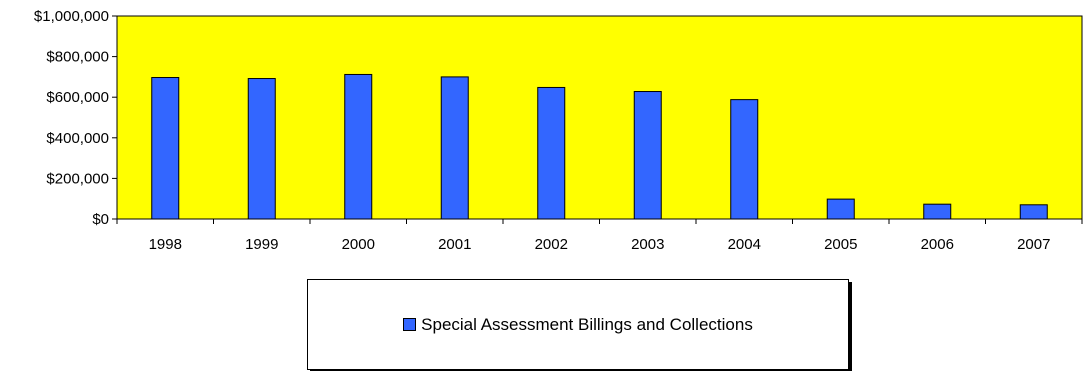  I want to click on bar-2003, so click(647, 155).